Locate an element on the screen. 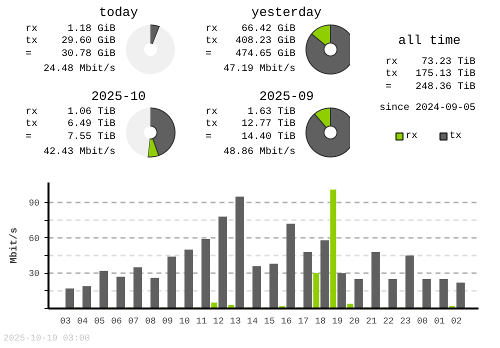 The width and height of the screenshot is (500, 348). x-tick-label: 20 is located at coordinates (354, 321).